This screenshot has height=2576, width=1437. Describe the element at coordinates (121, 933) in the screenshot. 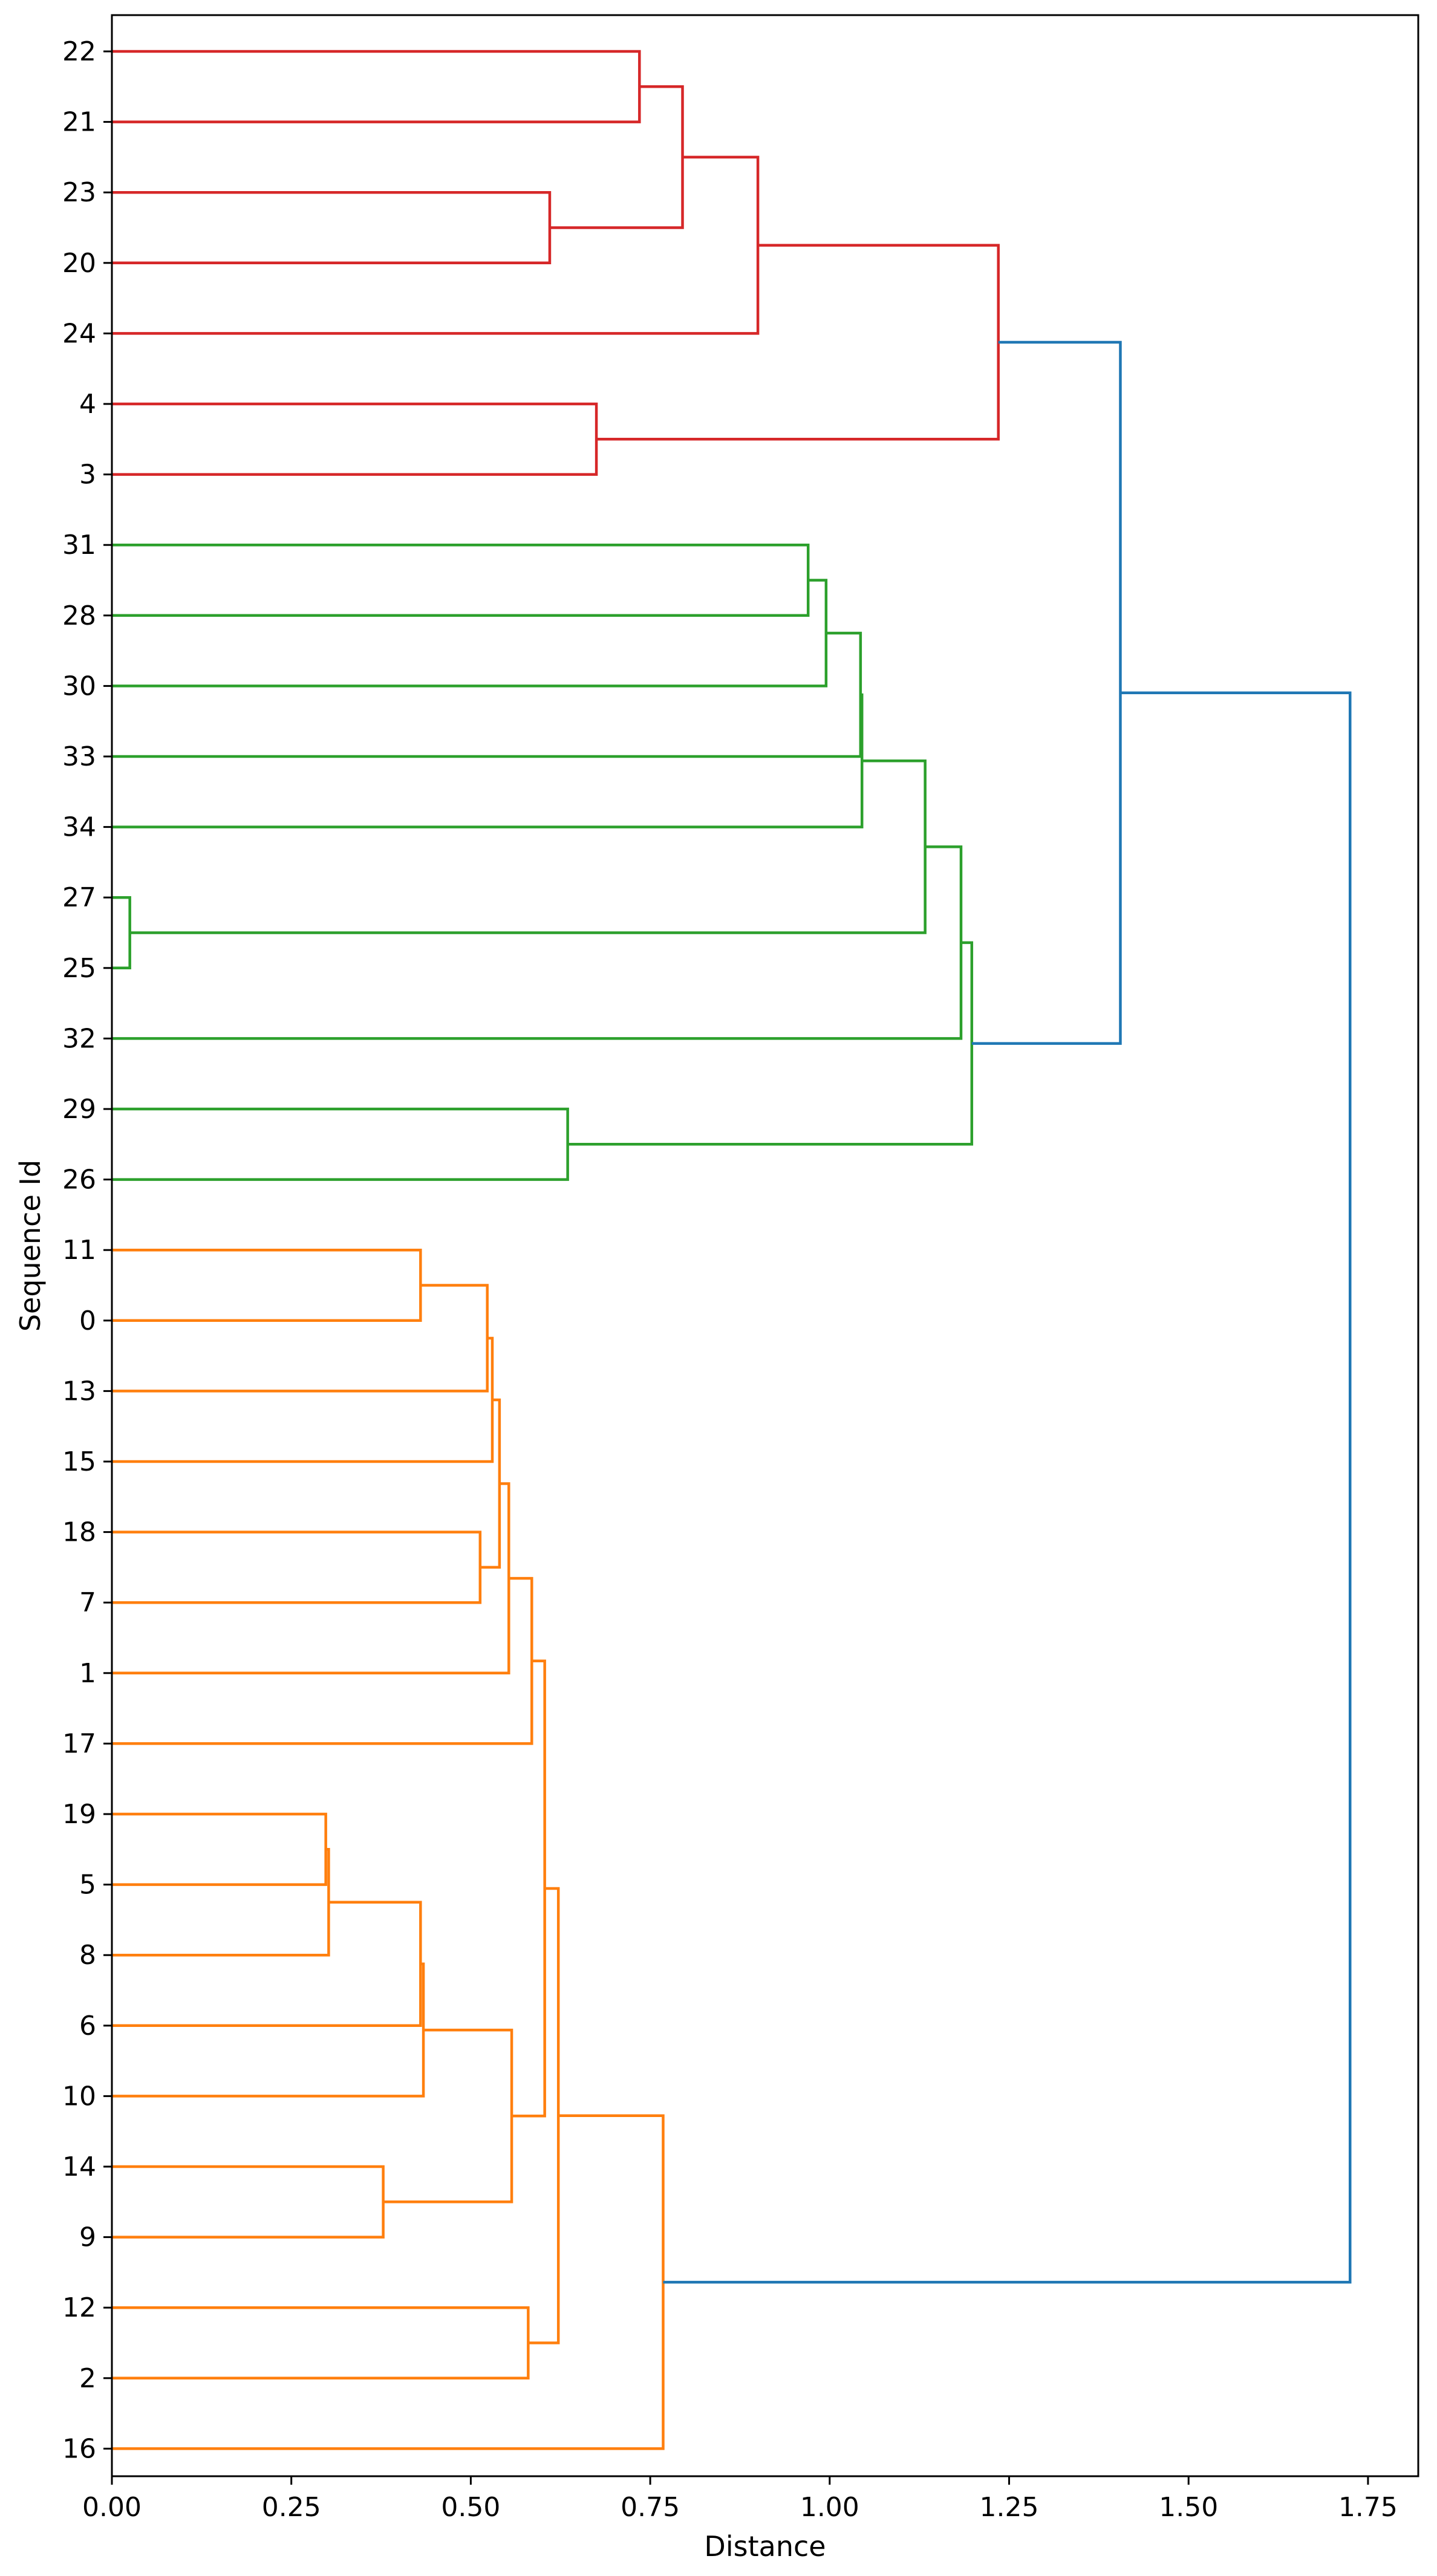

I see `dendrogram-link-B5` at that location.